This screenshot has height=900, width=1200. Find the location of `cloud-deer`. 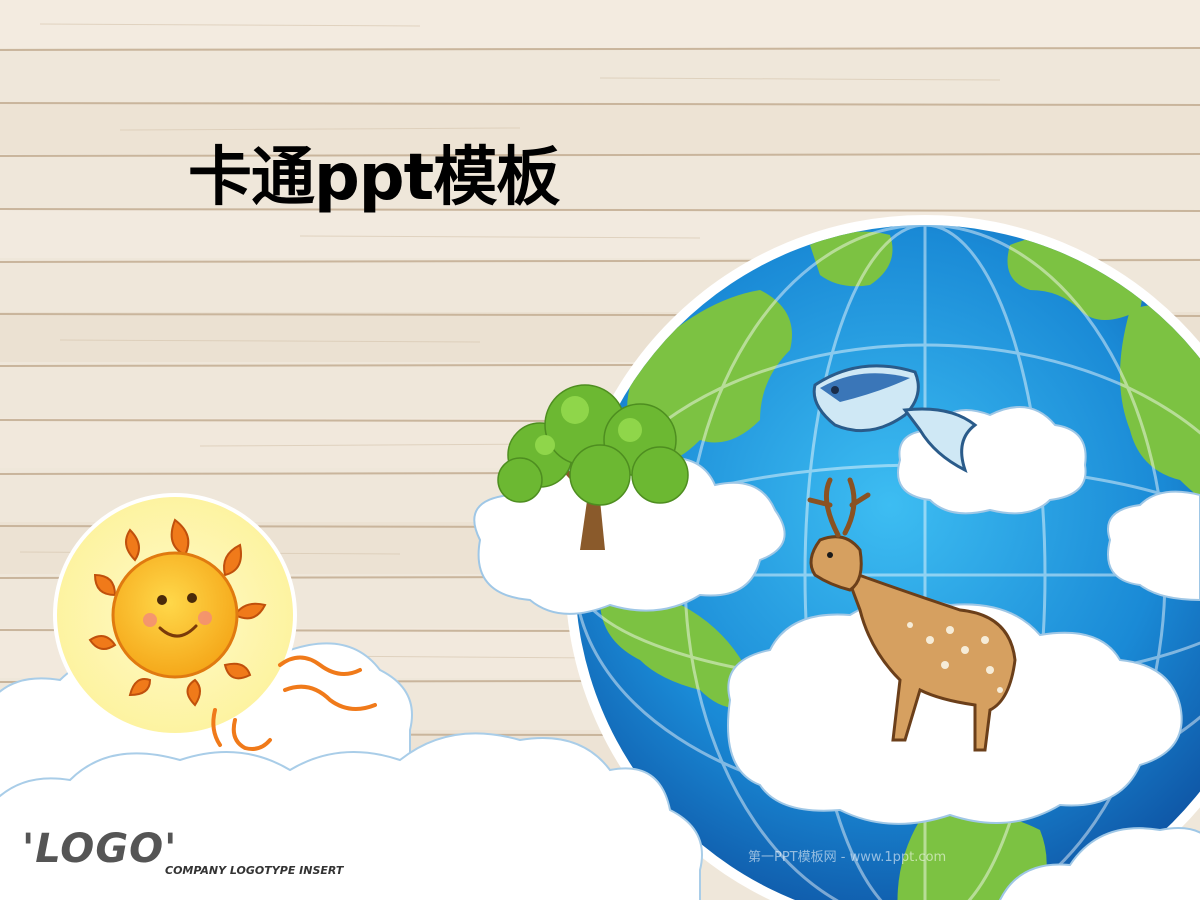

cloud-deer is located at coordinates (955, 711).